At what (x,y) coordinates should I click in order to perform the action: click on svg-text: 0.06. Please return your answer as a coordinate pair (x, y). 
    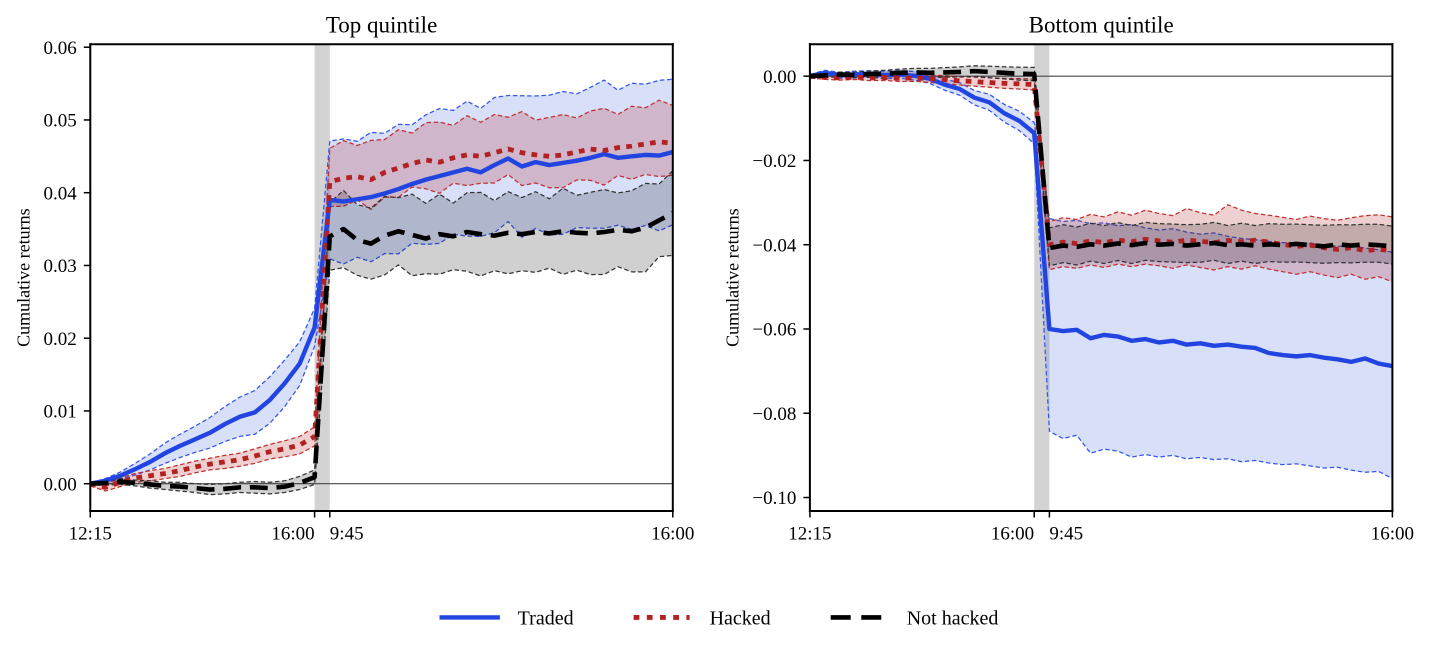
    Looking at the image, I should click on (60, 48).